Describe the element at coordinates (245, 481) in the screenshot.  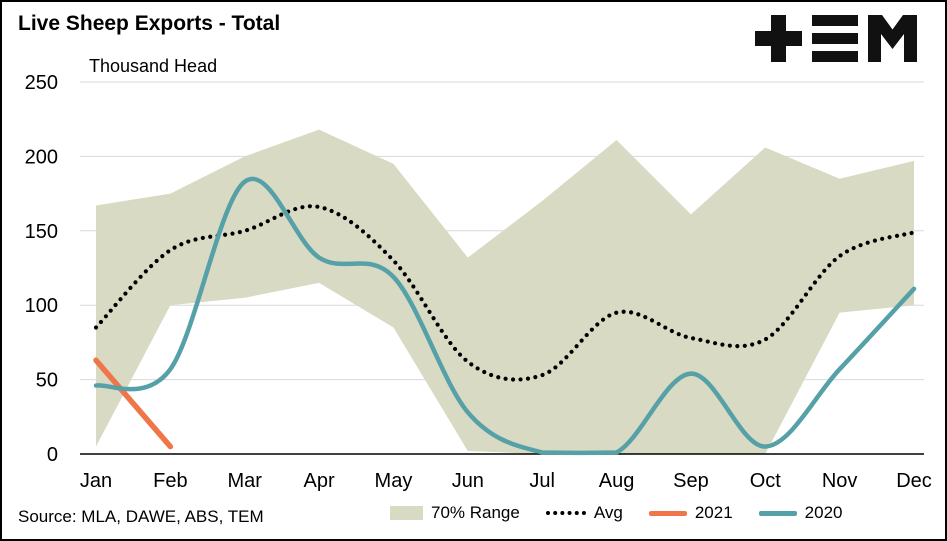
I see `x-tick-label: Mar` at that location.